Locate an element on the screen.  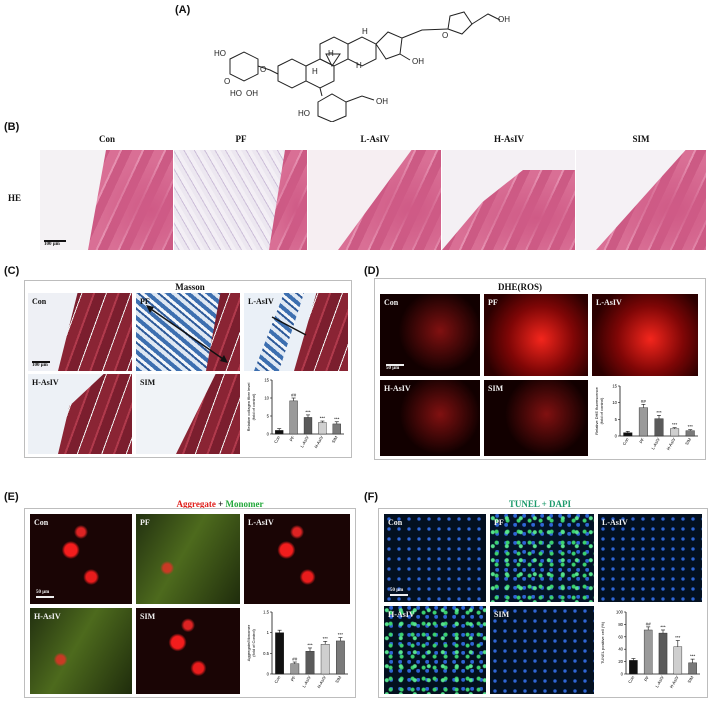
tunel-image-h-asiv: H-AsIV is located at coordinates (435, 650).